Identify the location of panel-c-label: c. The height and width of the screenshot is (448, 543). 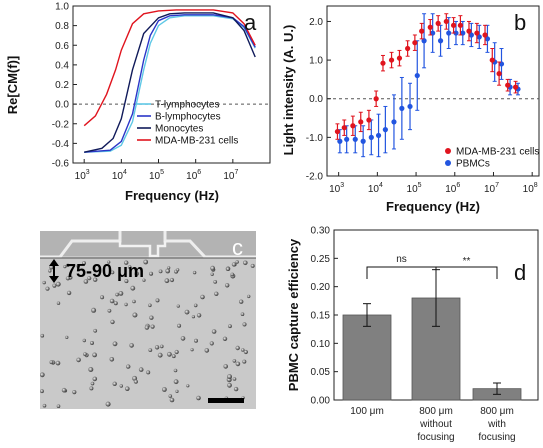
(237, 247).